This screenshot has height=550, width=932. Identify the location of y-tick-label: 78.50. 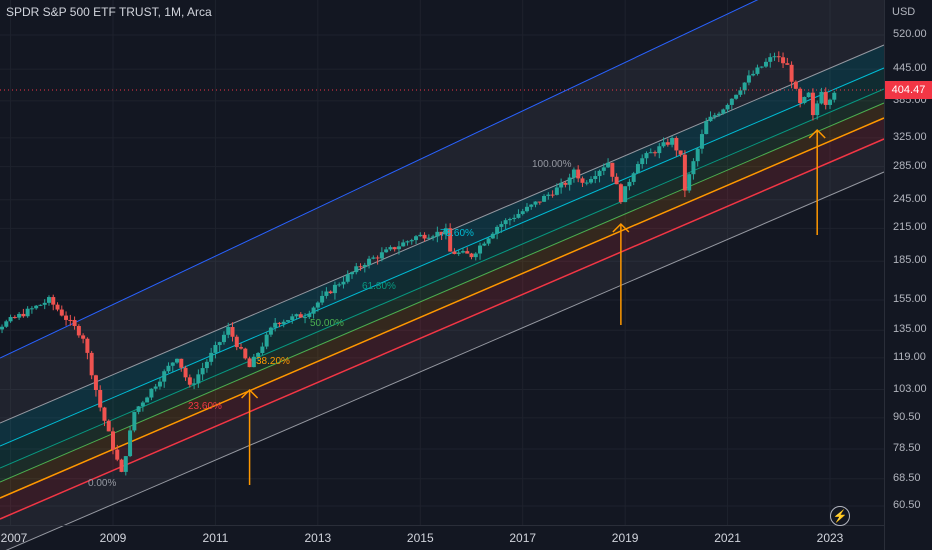
(907, 447).